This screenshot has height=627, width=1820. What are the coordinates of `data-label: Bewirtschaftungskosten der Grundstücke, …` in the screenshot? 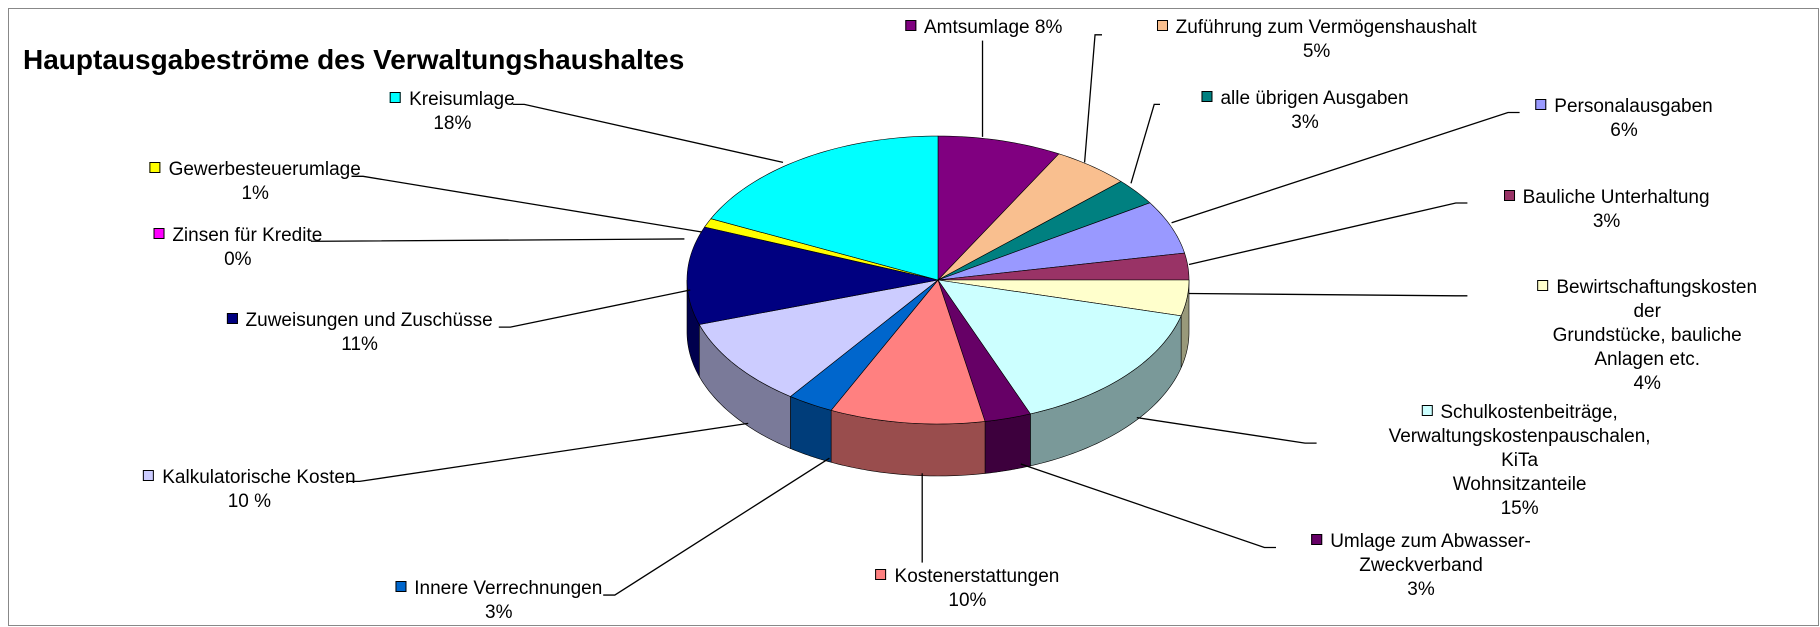 It's located at (1647, 336).